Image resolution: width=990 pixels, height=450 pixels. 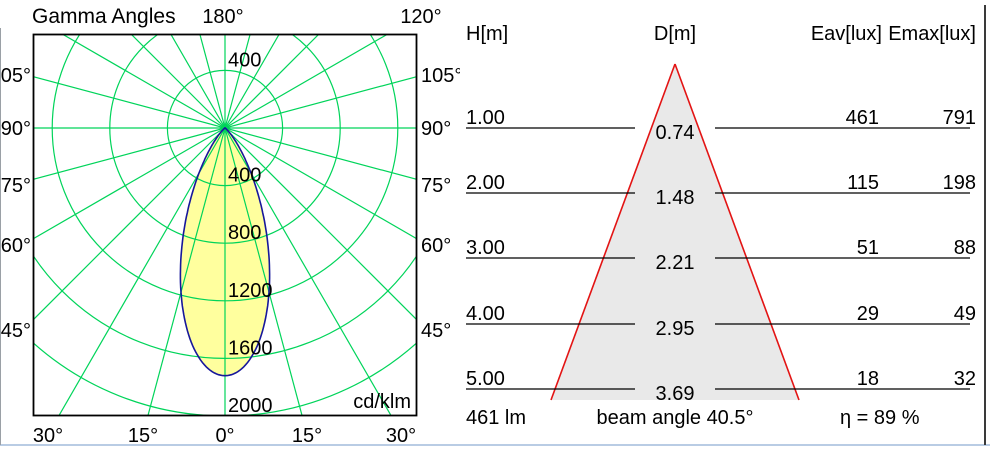 What do you see at coordinates (485, 118) in the screenshot?
I see `mounting-height-value: 1.00` at bounding box center [485, 118].